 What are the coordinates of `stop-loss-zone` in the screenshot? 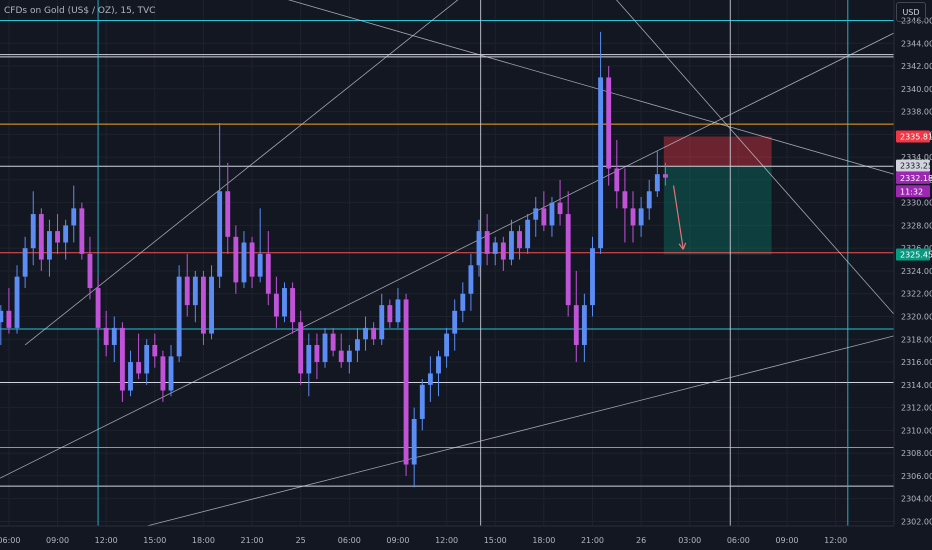 It's located at (717, 151).